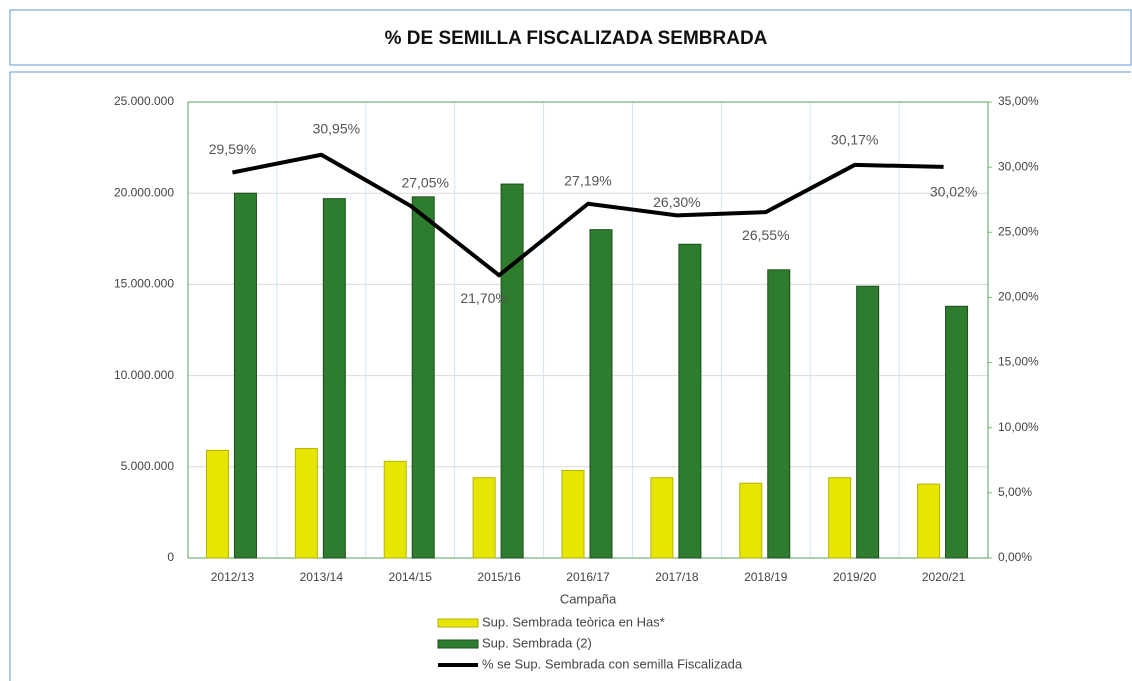 Image resolution: width=1132 pixels, height=681 pixels. Describe the element at coordinates (411, 577) in the screenshot. I see `x-tick-label: 2014/15` at that location.